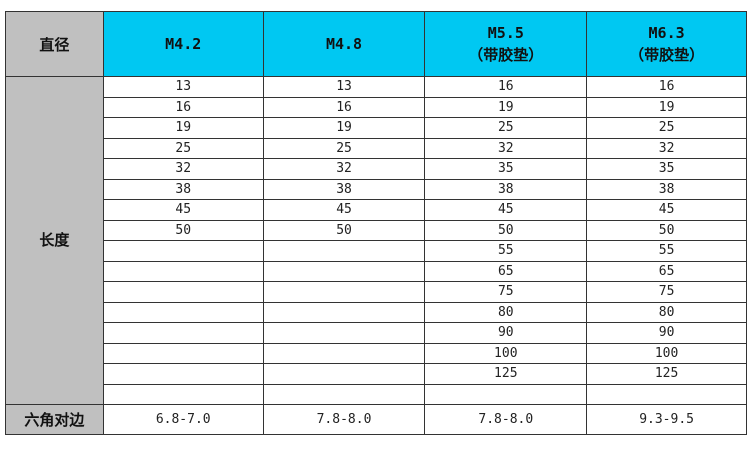 The height and width of the screenshot is (467, 750). Describe the element at coordinates (54, 419) in the screenshot. I see `hex-across-flats-label: 六角对边` at that location.